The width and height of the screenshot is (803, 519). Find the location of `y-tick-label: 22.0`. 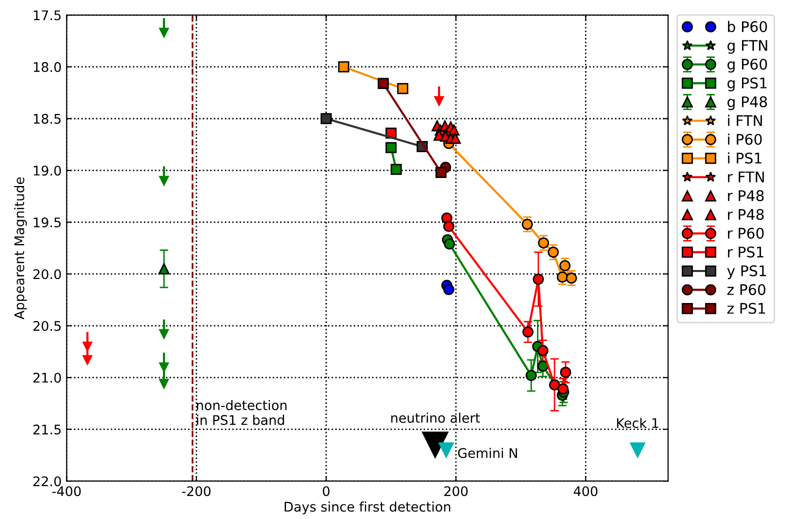

y-tick-label: 22.0 is located at coordinates (47, 481).